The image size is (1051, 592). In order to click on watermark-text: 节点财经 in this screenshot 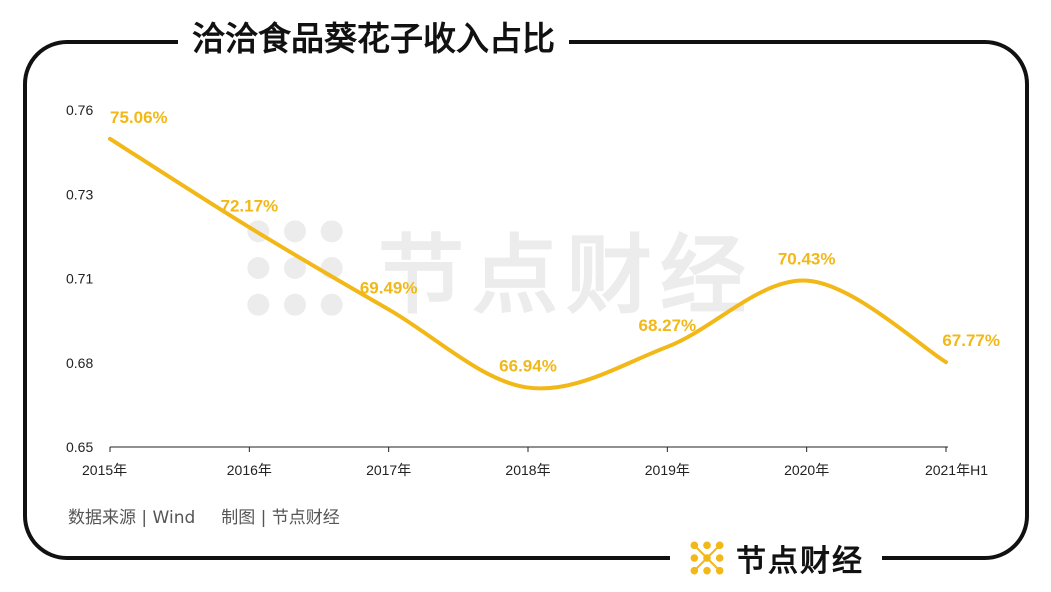, I will do `click(566, 276)`.